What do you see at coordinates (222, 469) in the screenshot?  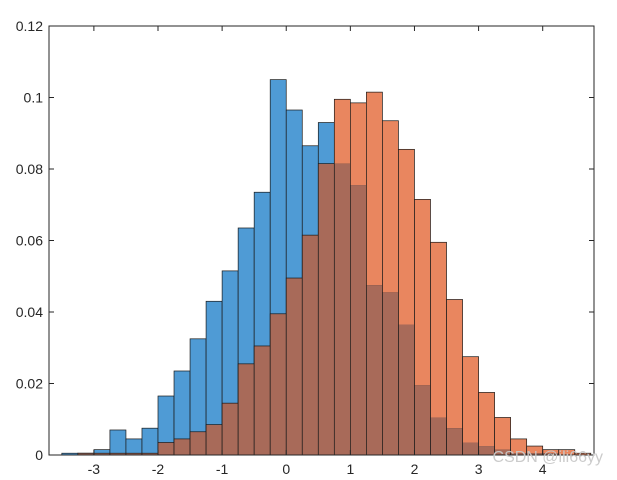 I see `x-tick-label: -1` at bounding box center [222, 469].